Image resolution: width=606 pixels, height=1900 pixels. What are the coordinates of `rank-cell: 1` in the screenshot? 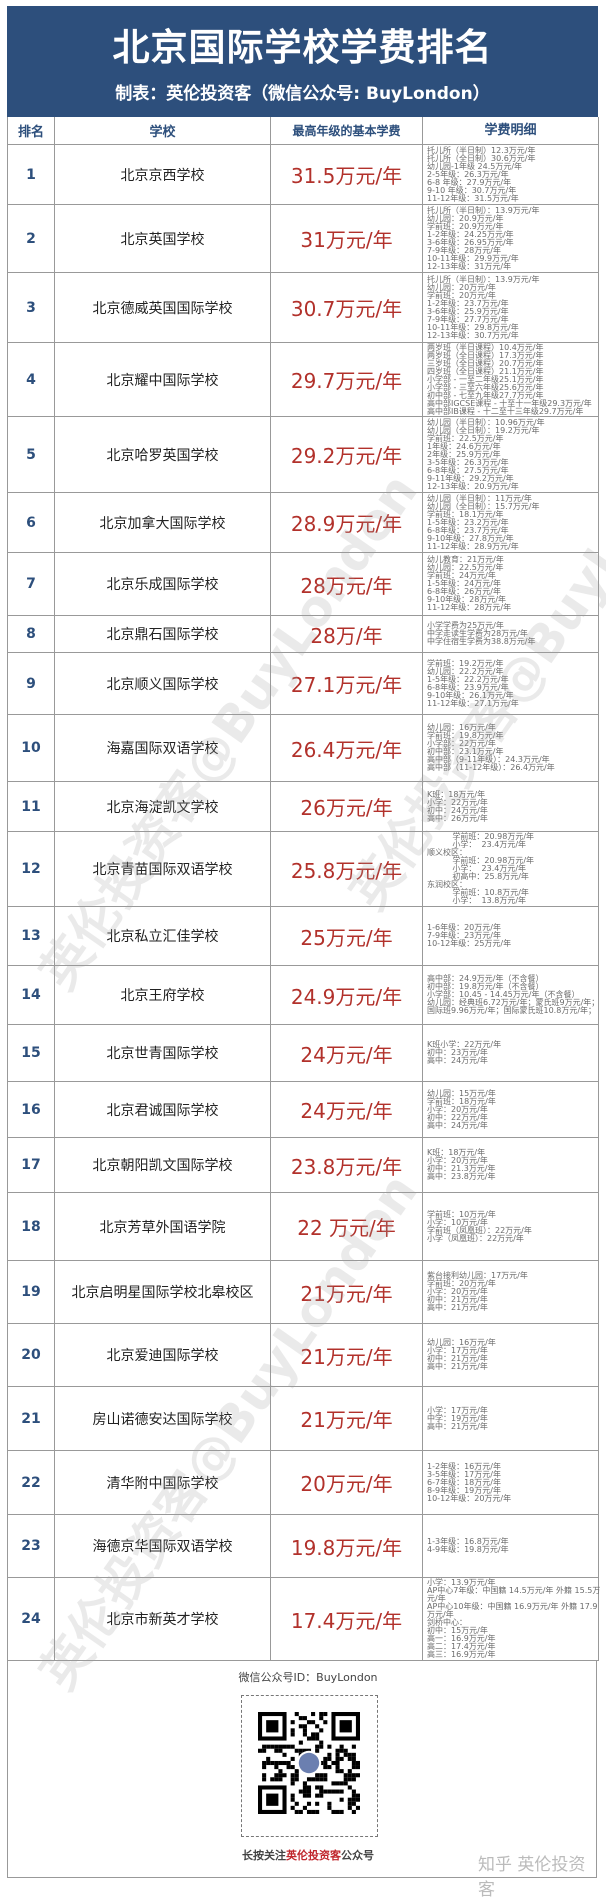 It's located at (31, 174).